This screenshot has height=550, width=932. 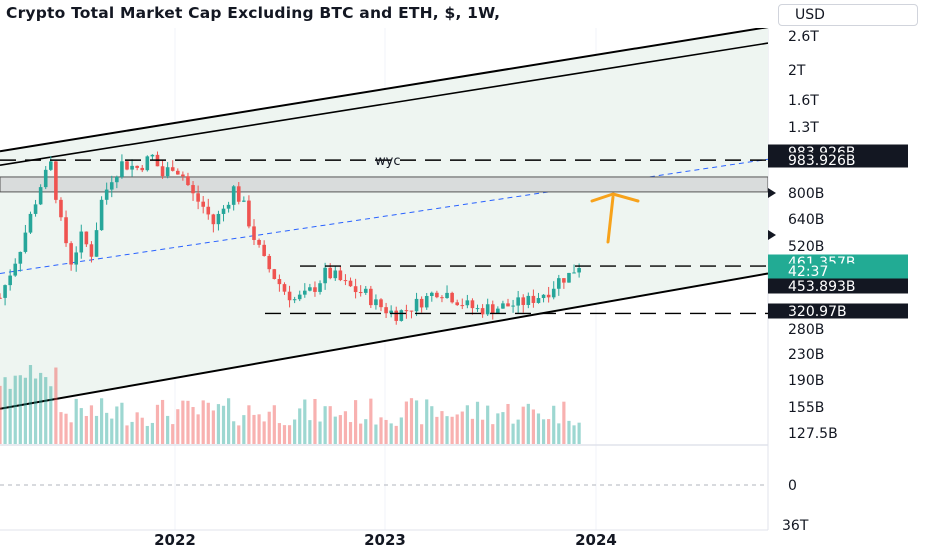 What do you see at coordinates (387, 161) in the screenshot?
I see `wyc-annotation: wyc` at bounding box center [387, 161].